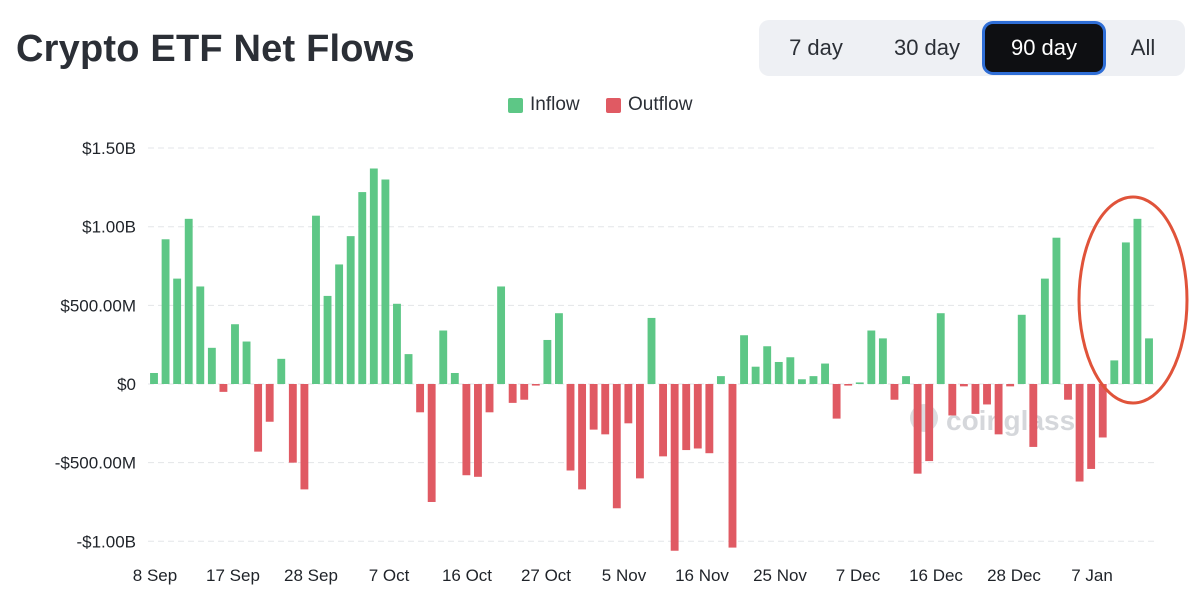 Image resolution: width=1200 pixels, height=612 pixels. I want to click on range-7-day-button: 7 day, so click(816, 47).